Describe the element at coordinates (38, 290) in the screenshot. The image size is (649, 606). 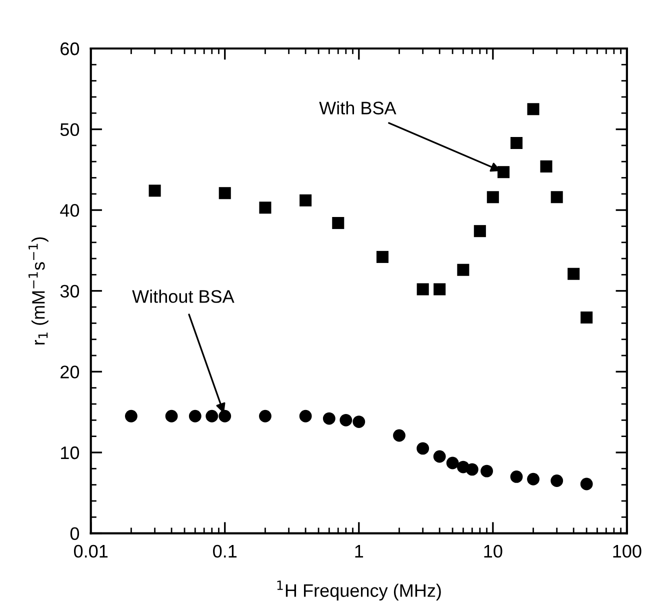
I see `y-axis-title: r$_{1}$ (mM$^{−1}$s$^{−1}$)` at that location.